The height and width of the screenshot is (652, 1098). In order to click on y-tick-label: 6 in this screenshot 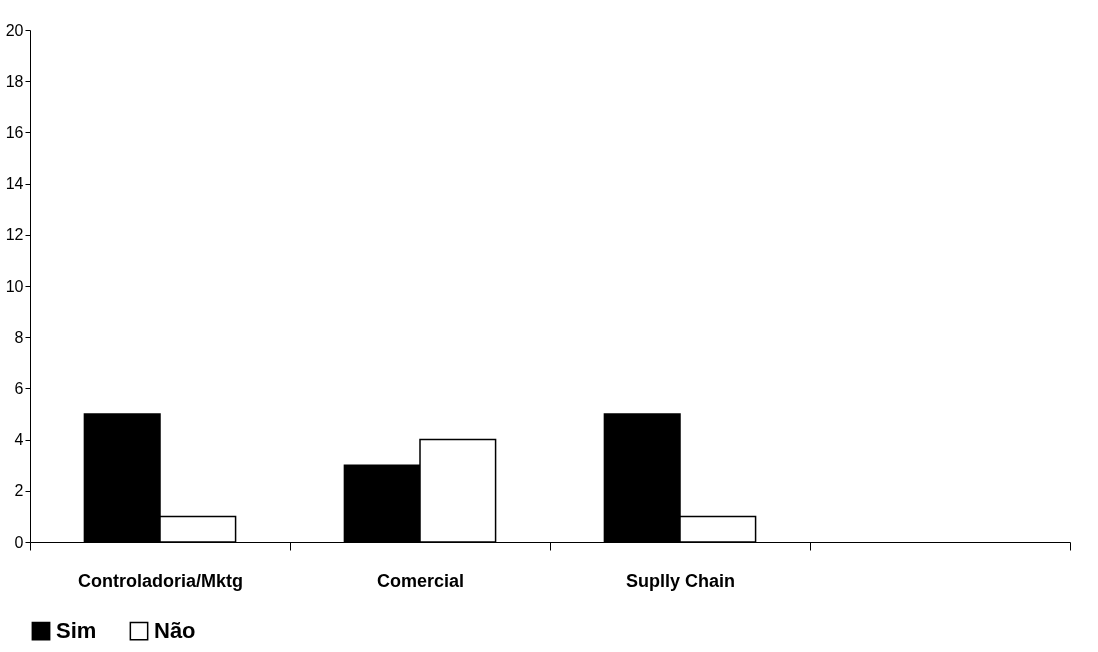, I will do `click(19, 388)`.